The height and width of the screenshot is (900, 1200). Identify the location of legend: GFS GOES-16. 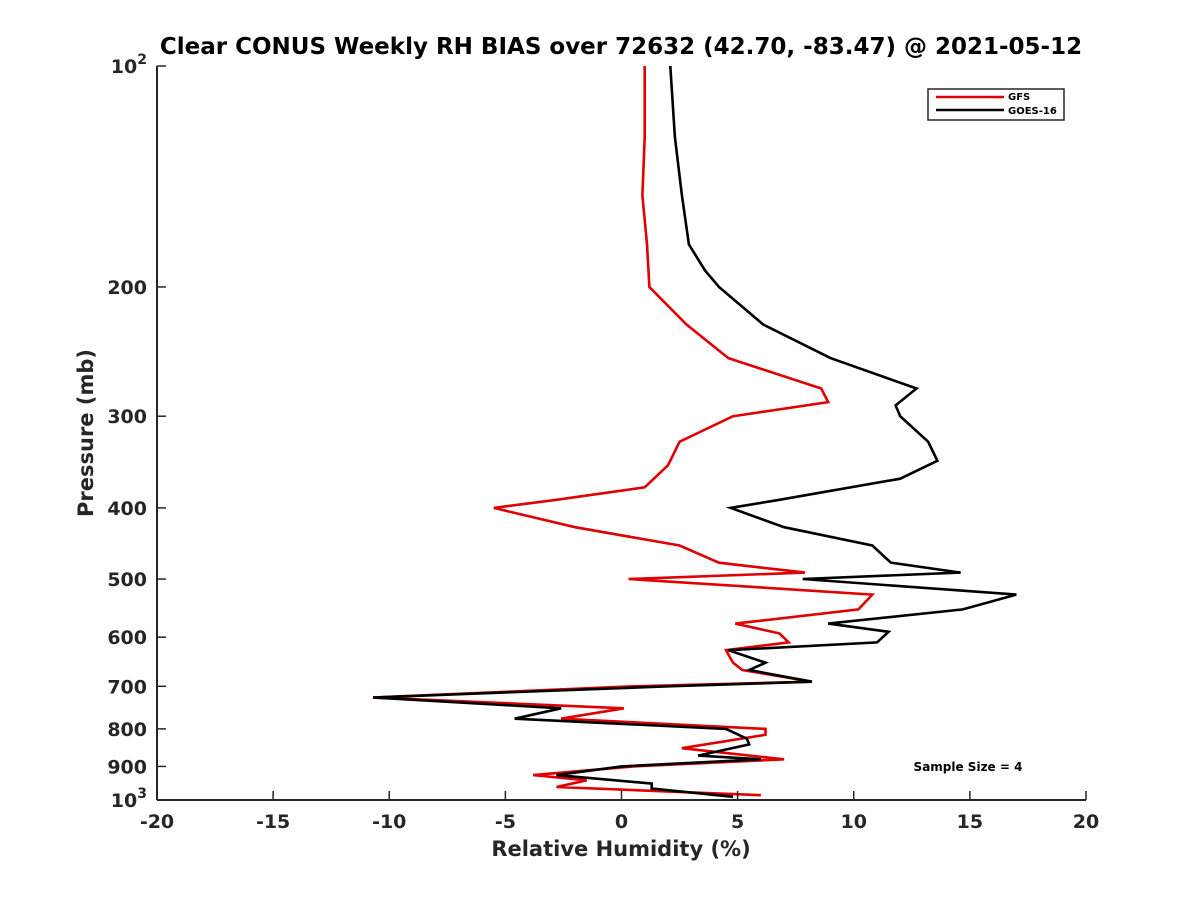
(996, 104).